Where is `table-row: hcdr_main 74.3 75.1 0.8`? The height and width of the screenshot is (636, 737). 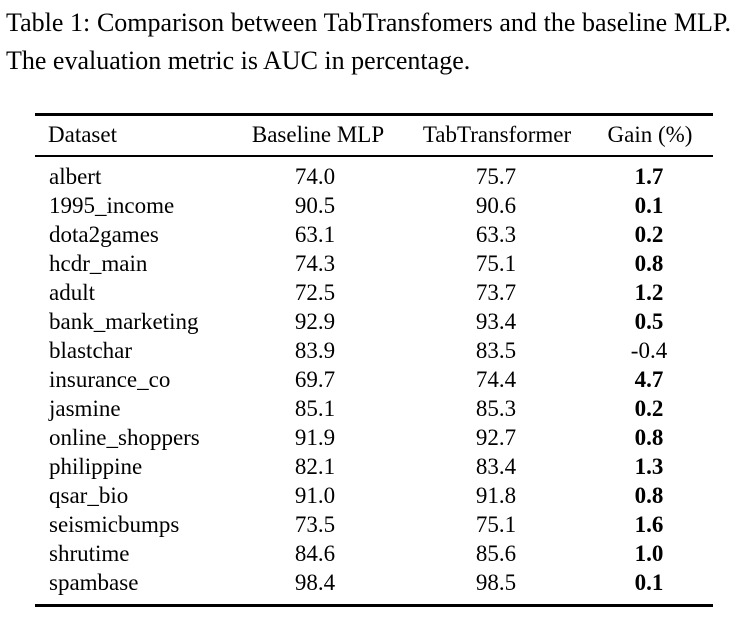
table-row: hcdr_main 74.3 75.1 0.8 is located at coordinates (374, 263).